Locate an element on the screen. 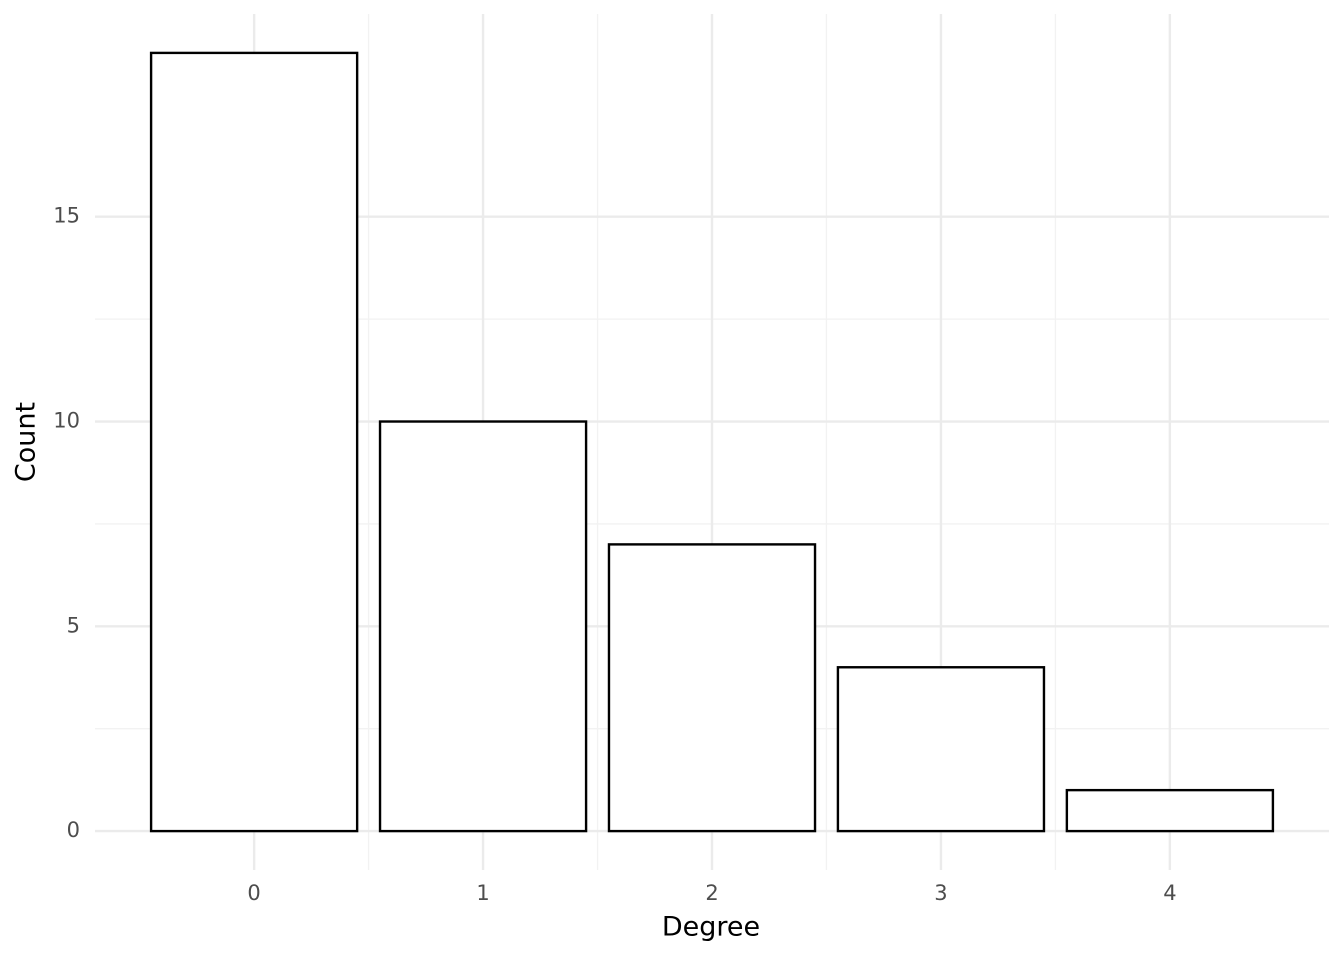 The width and height of the screenshot is (1344, 960). y-tick-label: 15 is located at coordinates (66, 216).